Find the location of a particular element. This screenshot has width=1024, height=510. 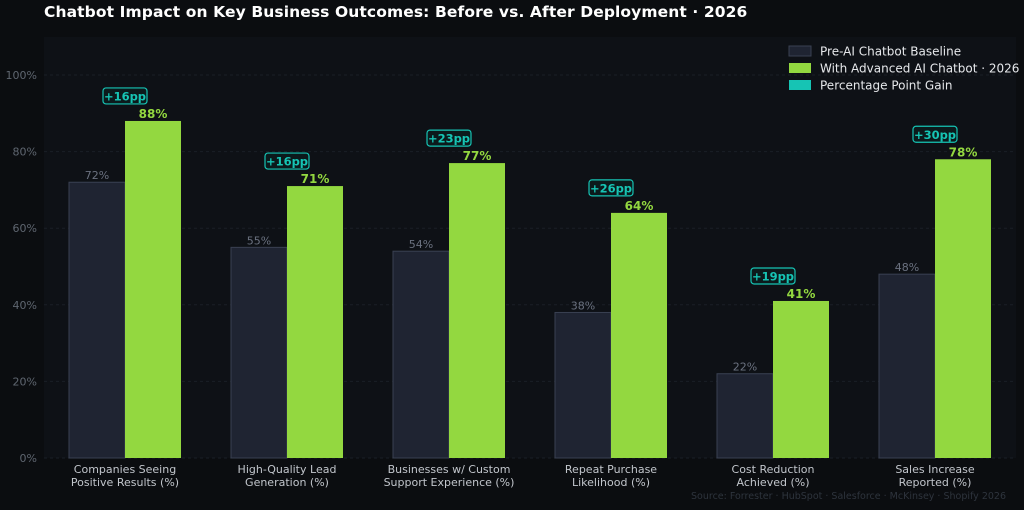

advanced-value-label: 41% is located at coordinates (801, 294).